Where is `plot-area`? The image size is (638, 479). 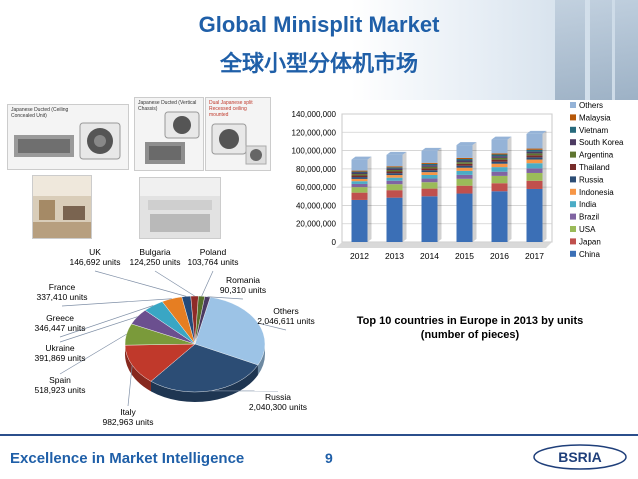 plot-area is located at coordinates (447, 178).